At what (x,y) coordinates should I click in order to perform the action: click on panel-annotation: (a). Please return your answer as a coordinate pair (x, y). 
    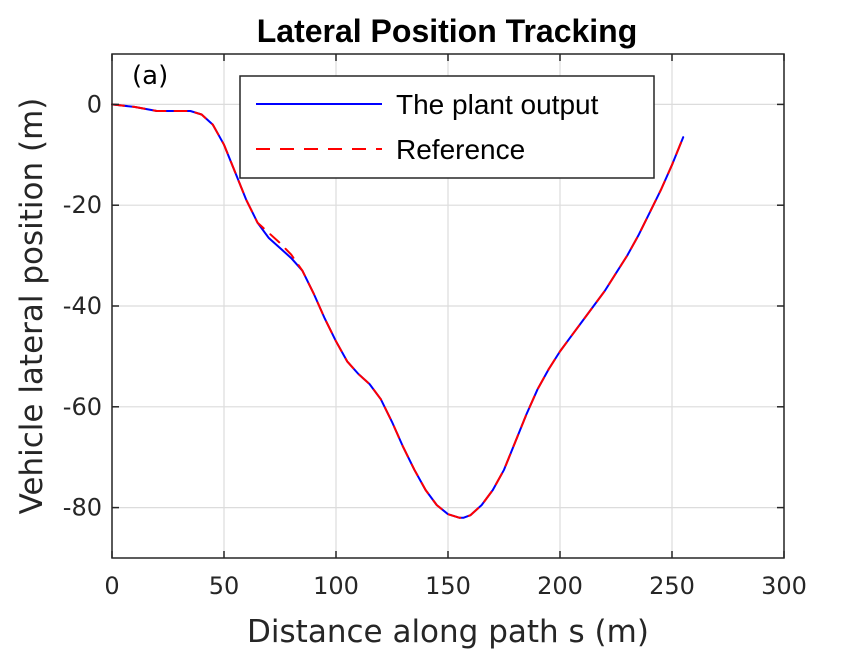
    Looking at the image, I should click on (150, 76).